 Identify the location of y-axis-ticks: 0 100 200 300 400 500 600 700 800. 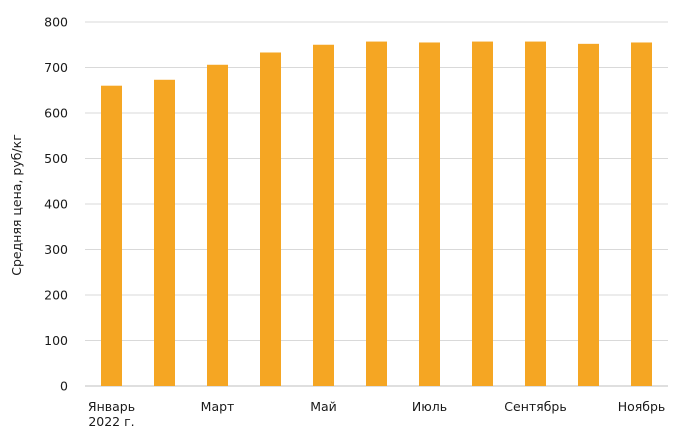
(56, 204).